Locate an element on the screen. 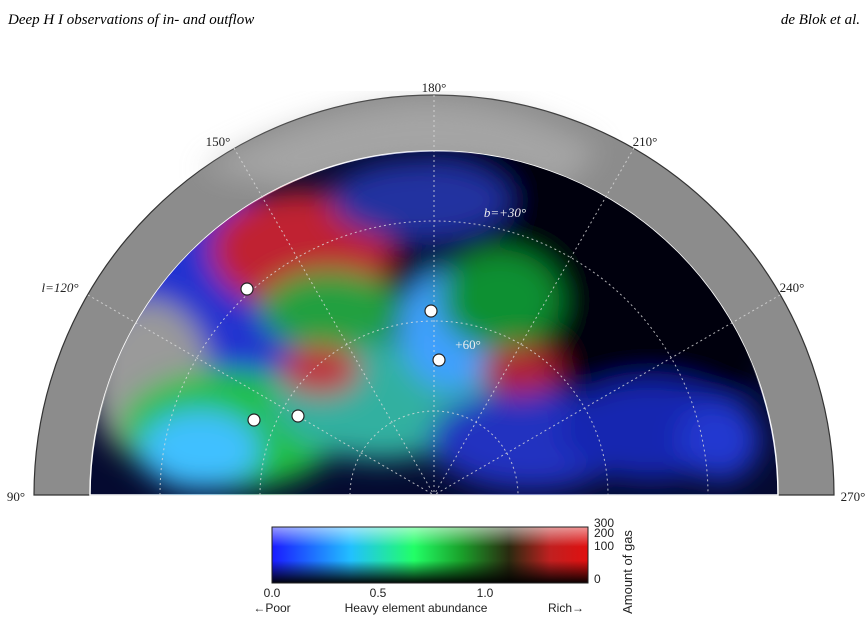  colorbar-y-tick: 100 is located at coordinates (604, 546).